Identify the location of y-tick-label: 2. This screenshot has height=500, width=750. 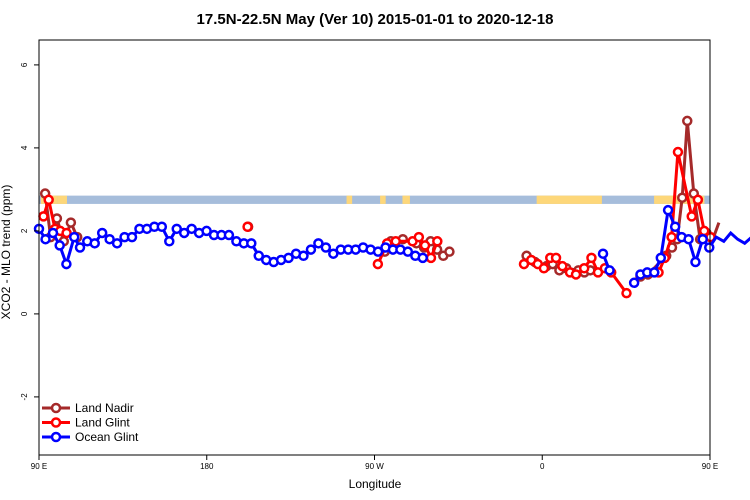
(24, 230).